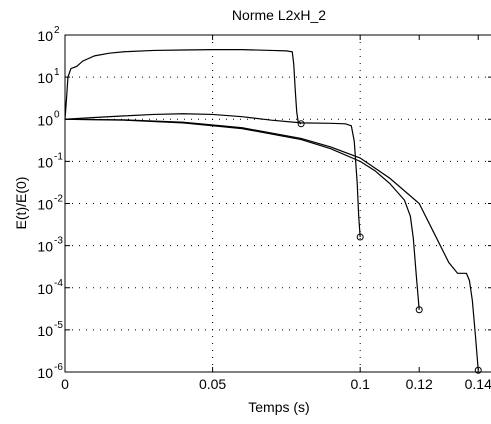 The width and height of the screenshot is (491, 424). I want to click on y-tick-label-exponent: 2, so click(57, 30).